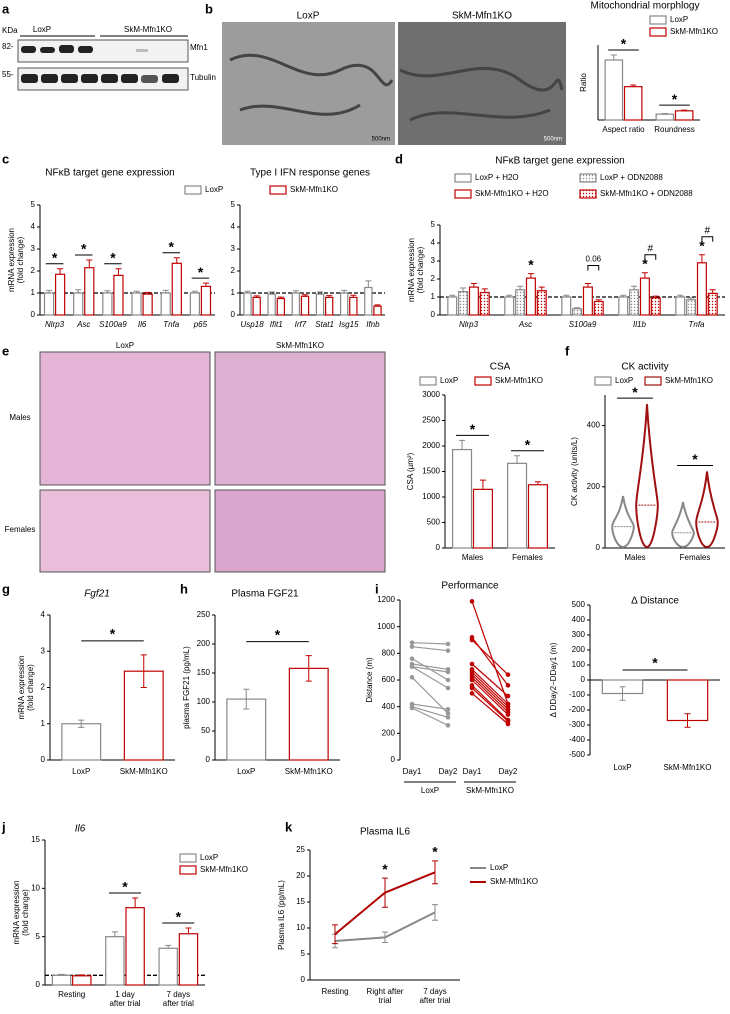 The width and height of the screenshot is (730, 1014). I want to click on label: 1 day, so click(125, 994).